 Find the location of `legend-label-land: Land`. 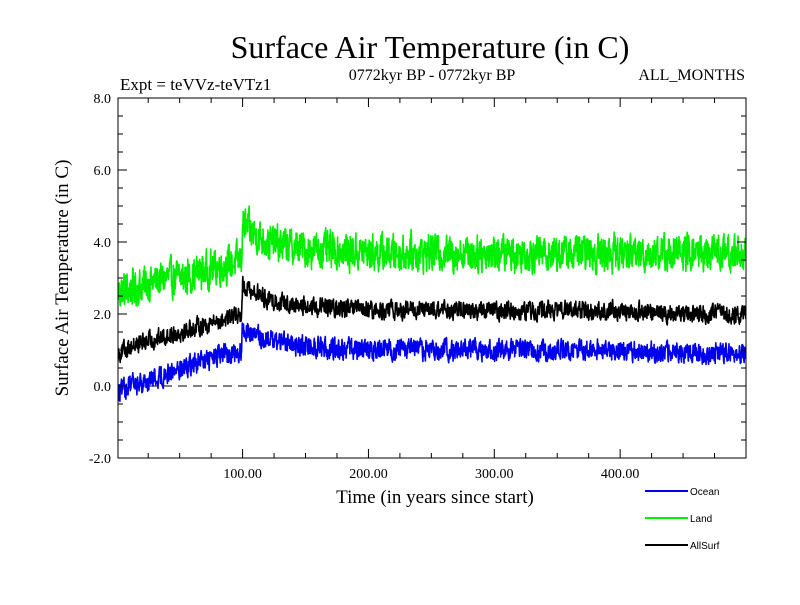

legend-label-land: Land is located at coordinates (701, 519).